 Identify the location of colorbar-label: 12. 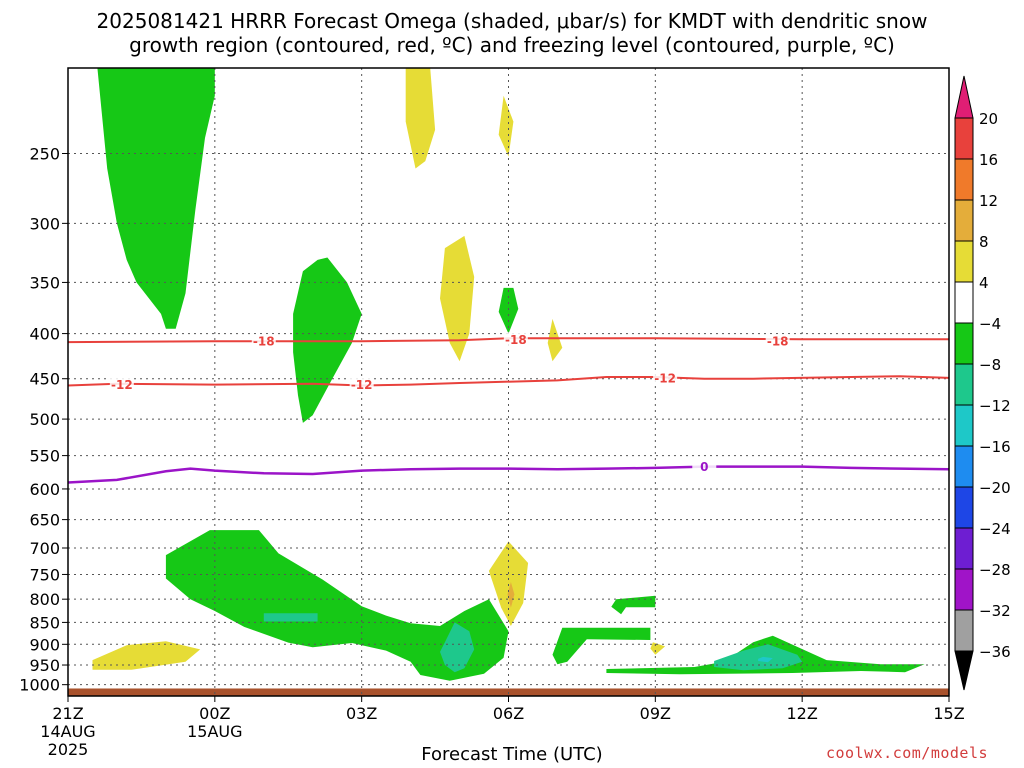
(988, 201).